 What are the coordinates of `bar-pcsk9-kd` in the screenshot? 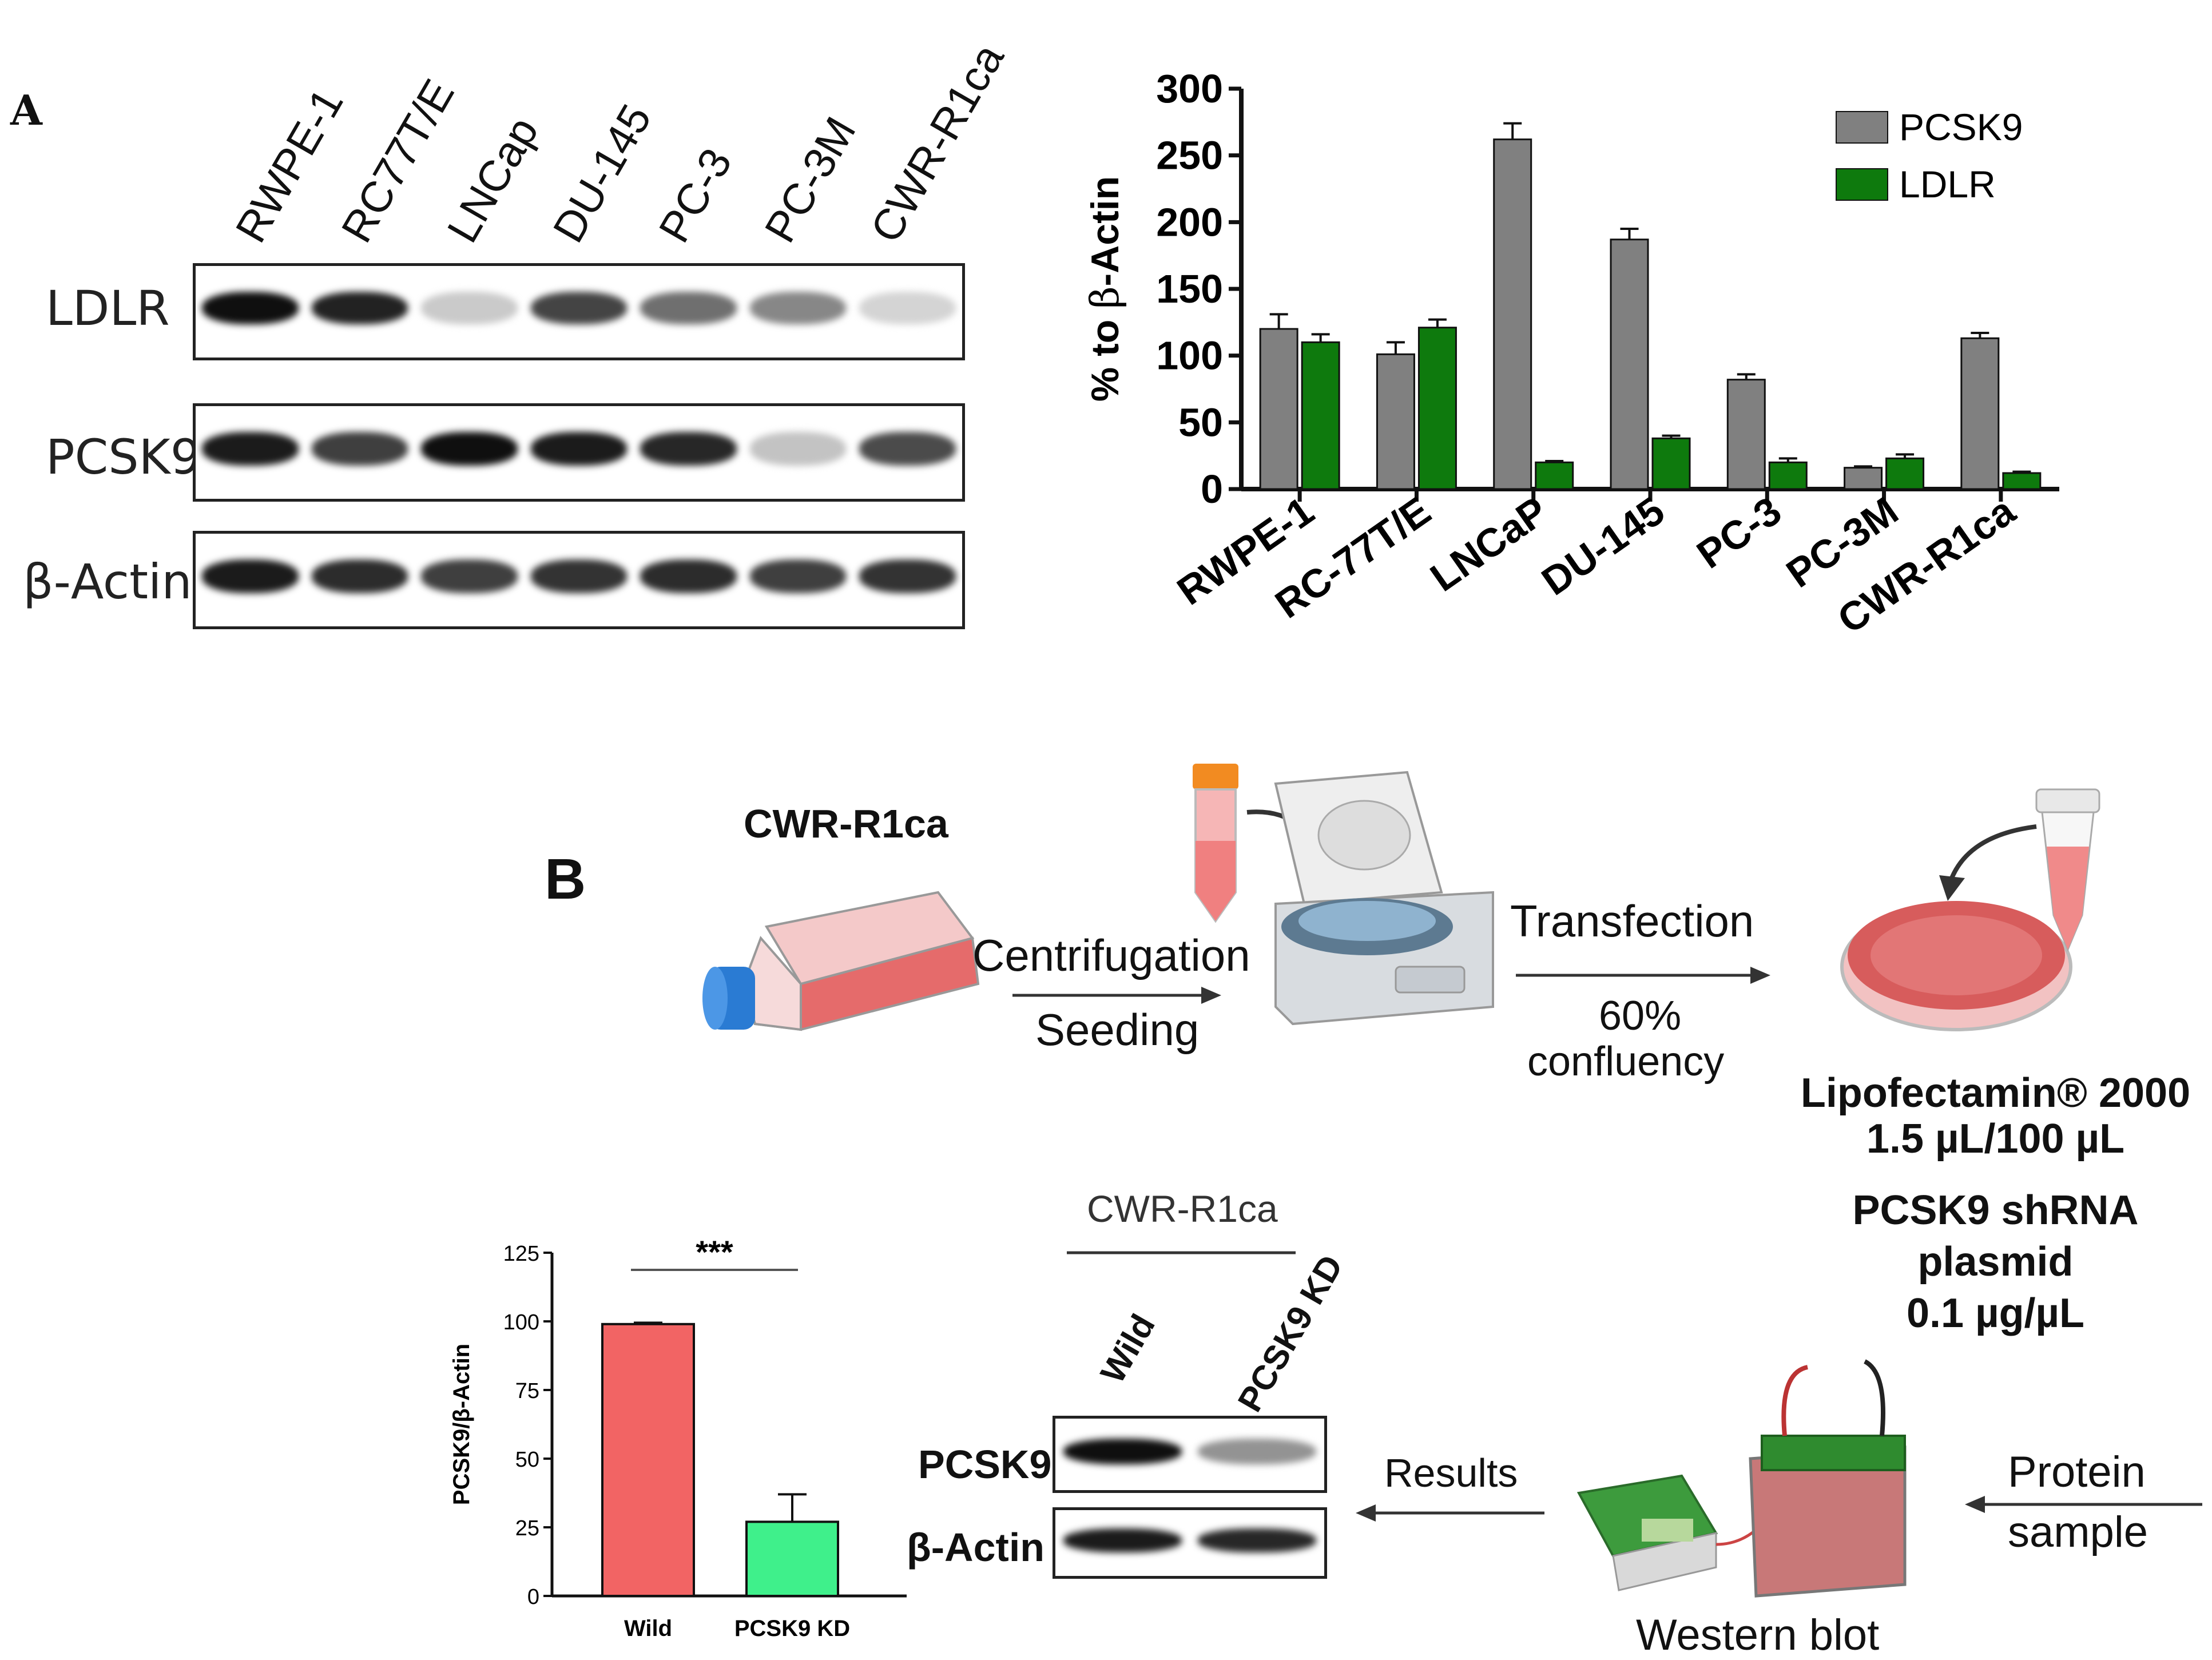 It's located at (792, 1559).